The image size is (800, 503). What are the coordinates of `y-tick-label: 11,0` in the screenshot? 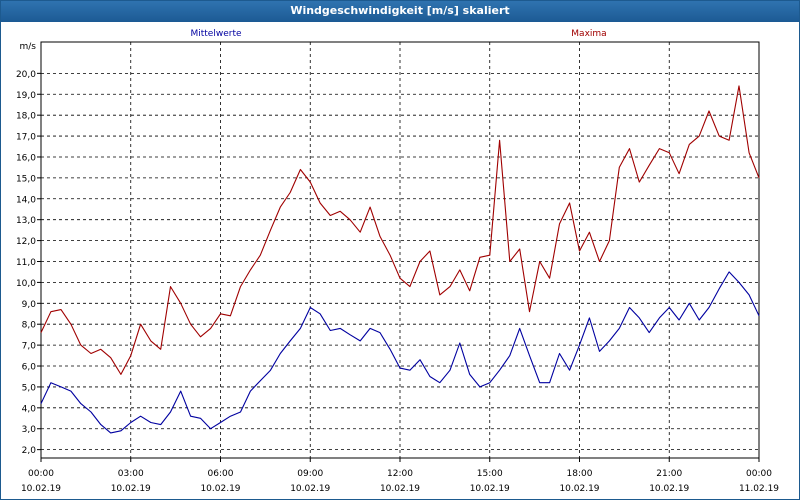 It's located at (26, 263).